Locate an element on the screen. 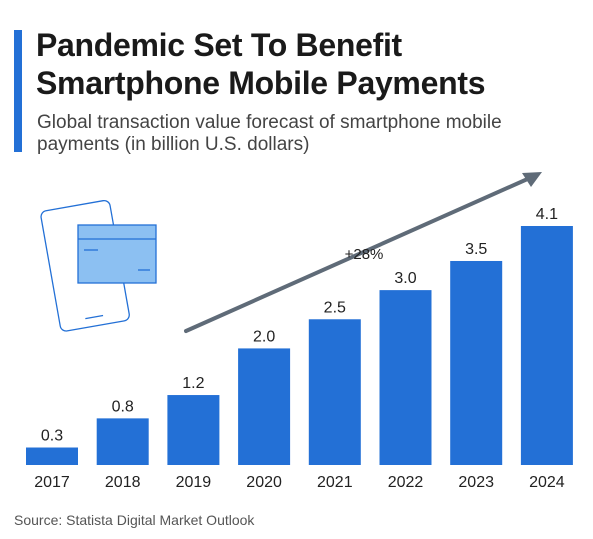 The width and height of the screenshot is (593, 539). value-label-2021: 2.5 is located at coordinates (335, 307).